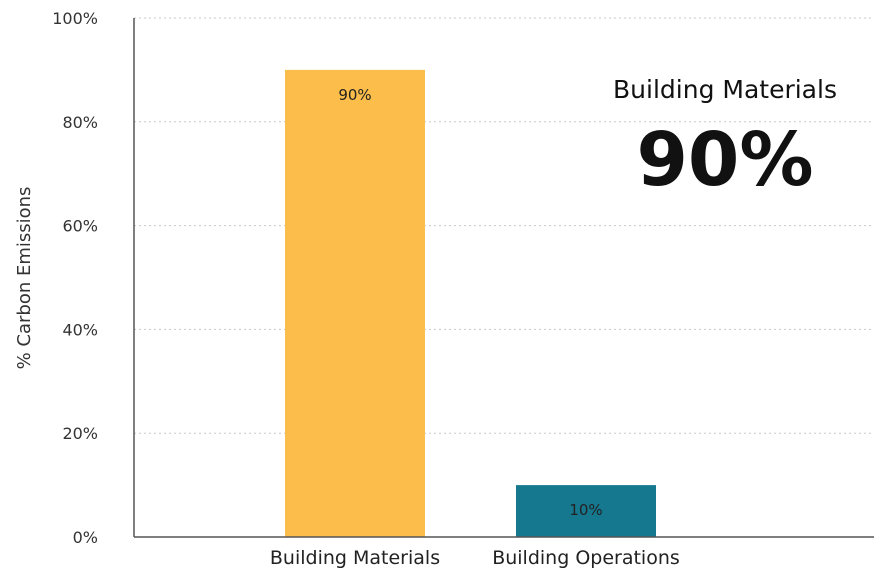 This screenshot has height=578, width=874. I want to click on x-tick-label: Building Materials, so click(355, 558).